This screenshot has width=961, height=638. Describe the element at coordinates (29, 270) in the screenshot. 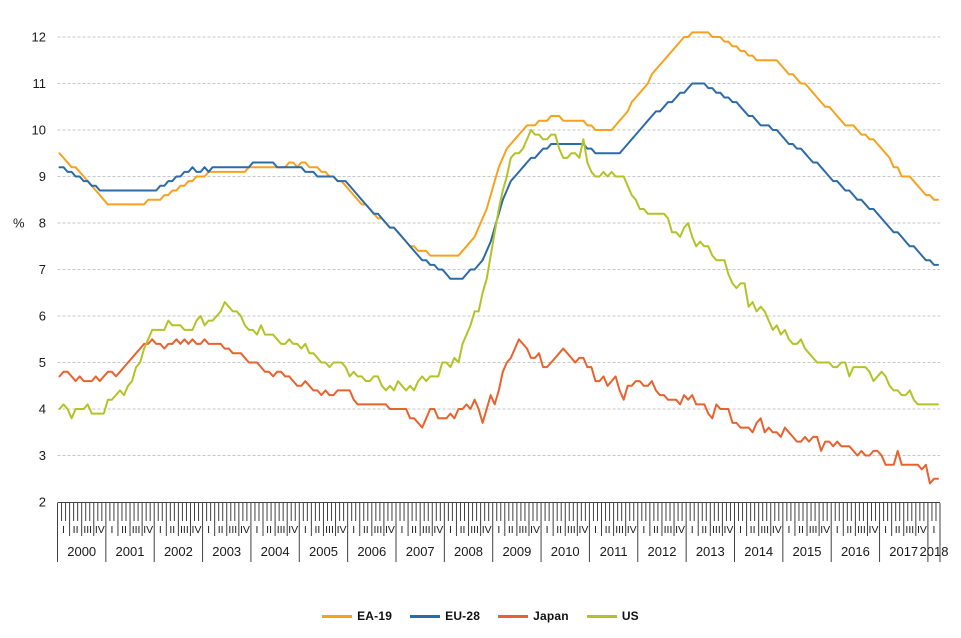

I see `y-axis-labels: 2 3 4 5 6 7 8 9 10 11 12%` at that location.